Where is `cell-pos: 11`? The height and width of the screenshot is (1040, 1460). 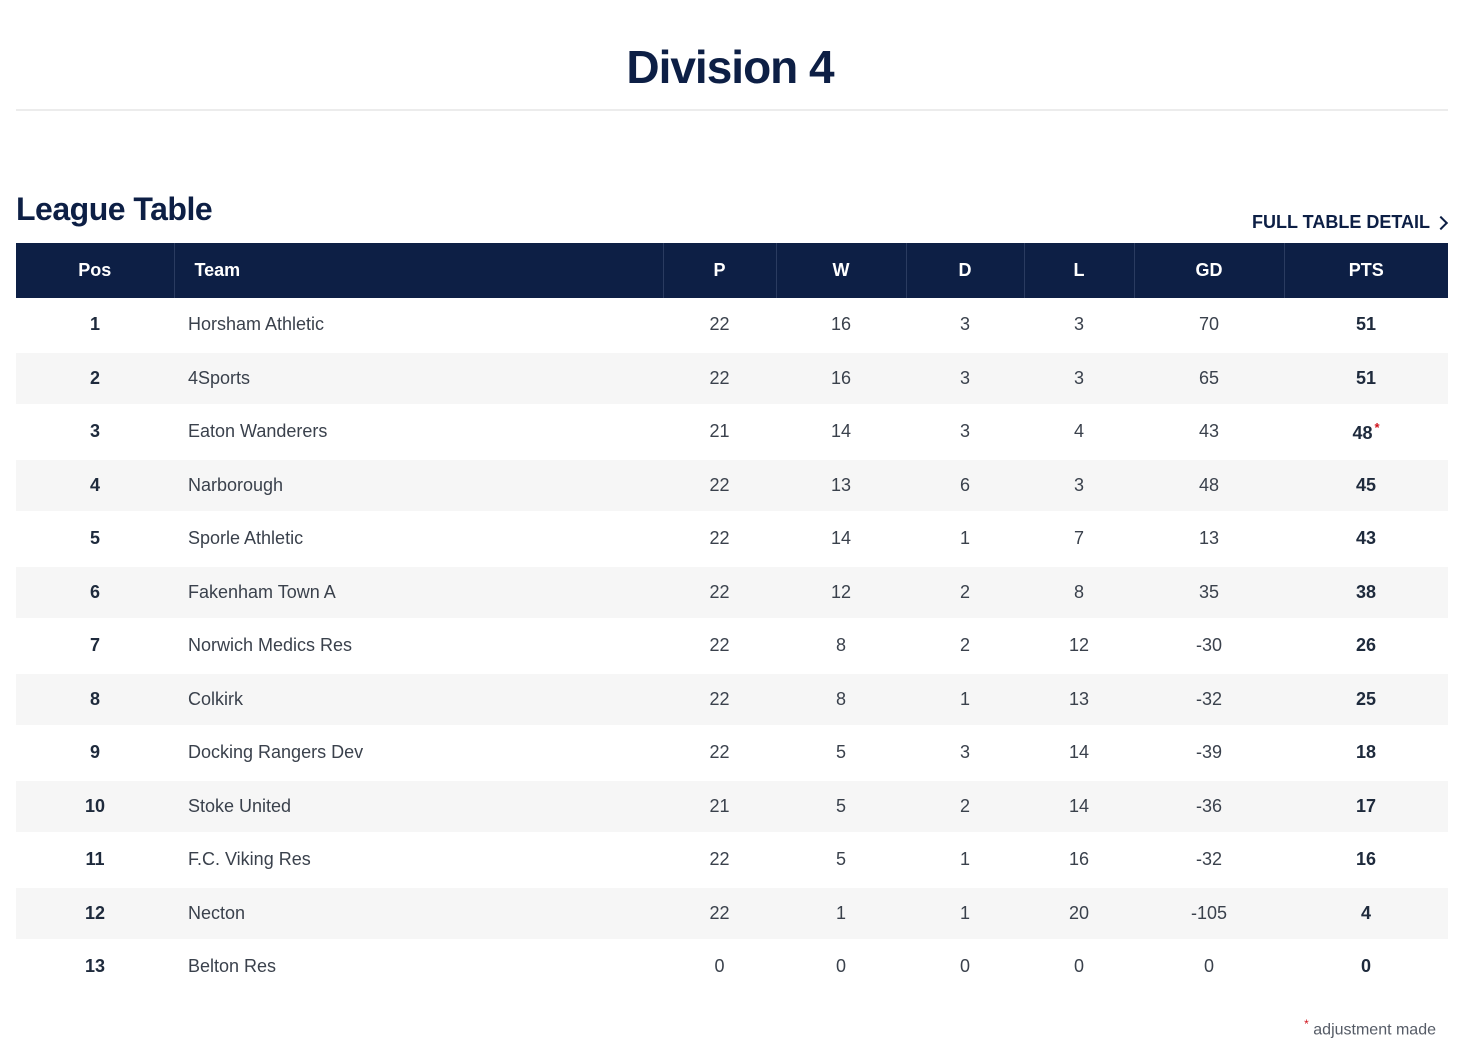
cell-pos: 11 is located at coordinates (95, 860).